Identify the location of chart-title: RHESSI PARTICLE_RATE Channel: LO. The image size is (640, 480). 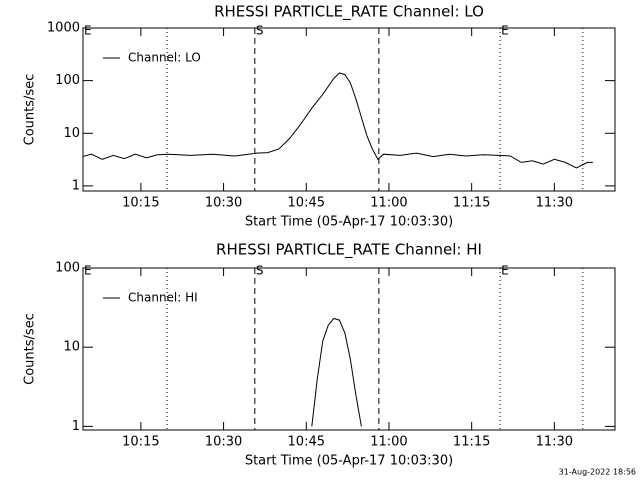
(349, 12).